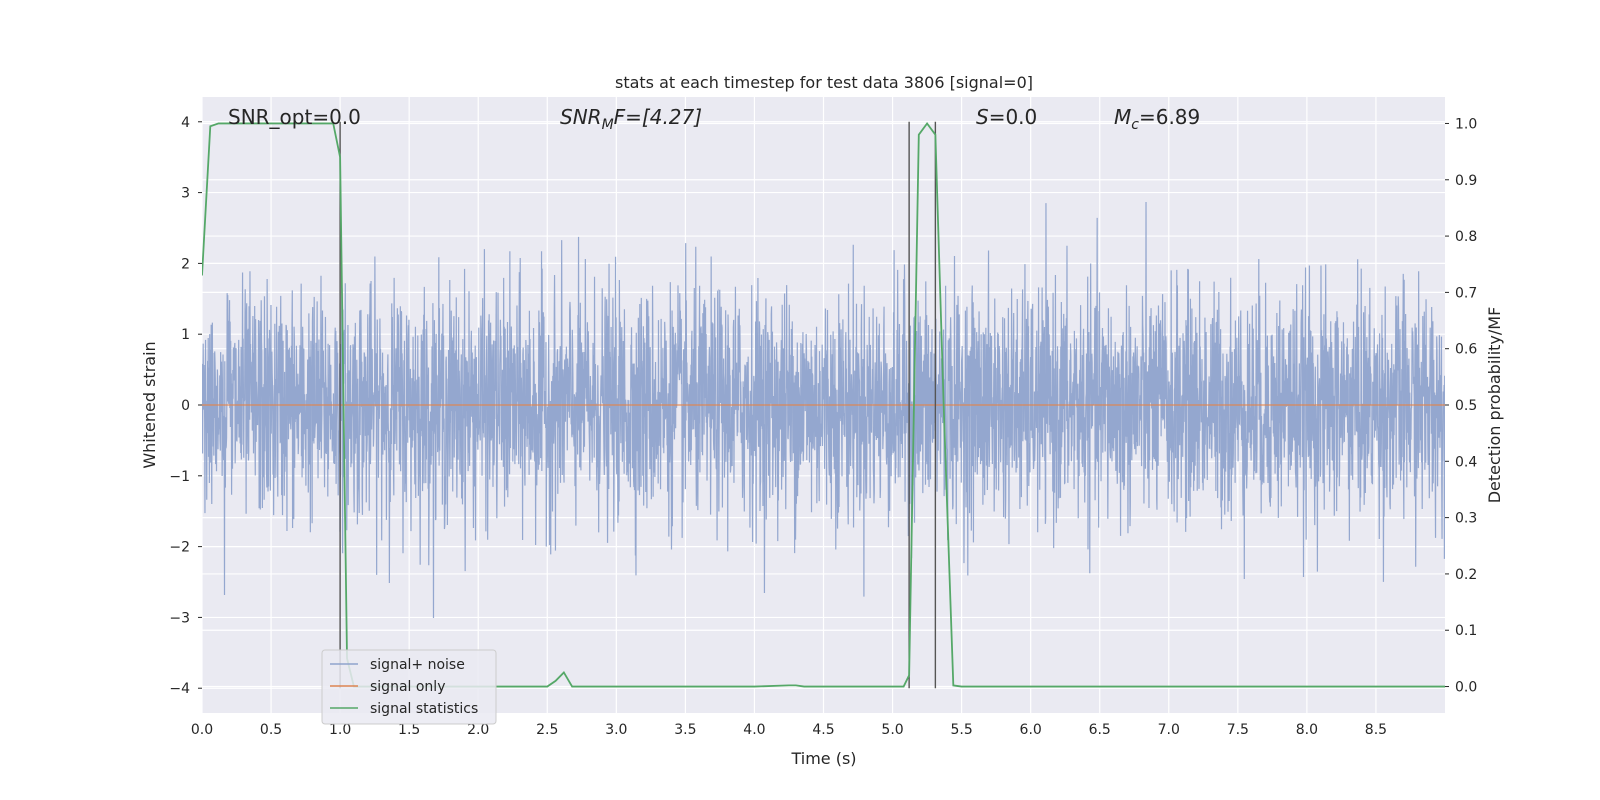 The image size is (1600, 800). What do you see at coordinates (1466, 237) in the screenshot?
I see `right-tick-label: 0.8` at bounding box center [1466, 237].